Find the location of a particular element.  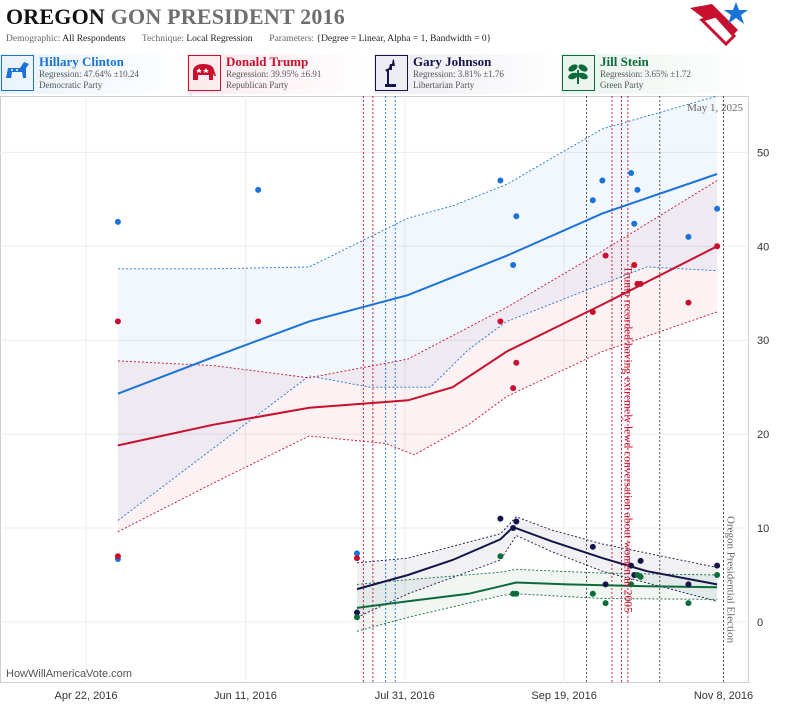

trend-line is located at coordinates (537, 595).